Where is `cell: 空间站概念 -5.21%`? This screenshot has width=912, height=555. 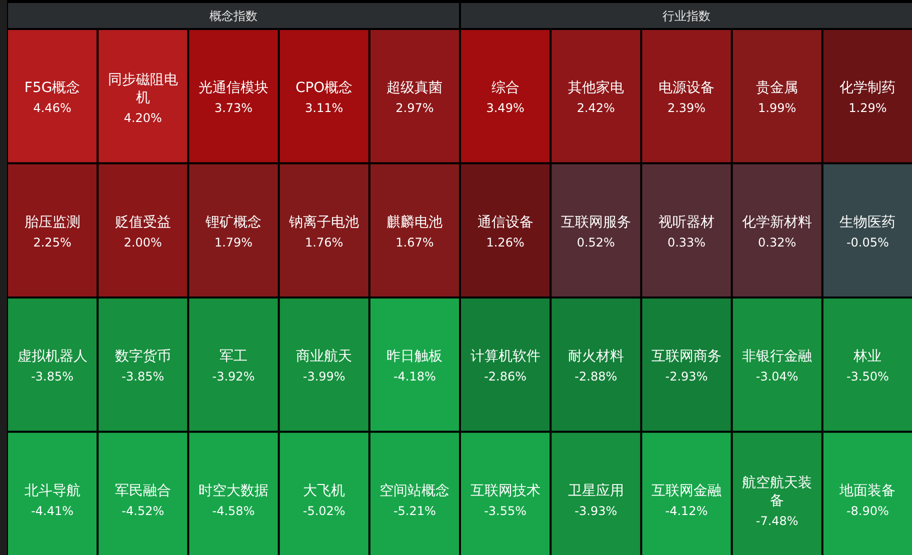
cell: 空间站概念 -5.21% is located at coordinates (414, 493).